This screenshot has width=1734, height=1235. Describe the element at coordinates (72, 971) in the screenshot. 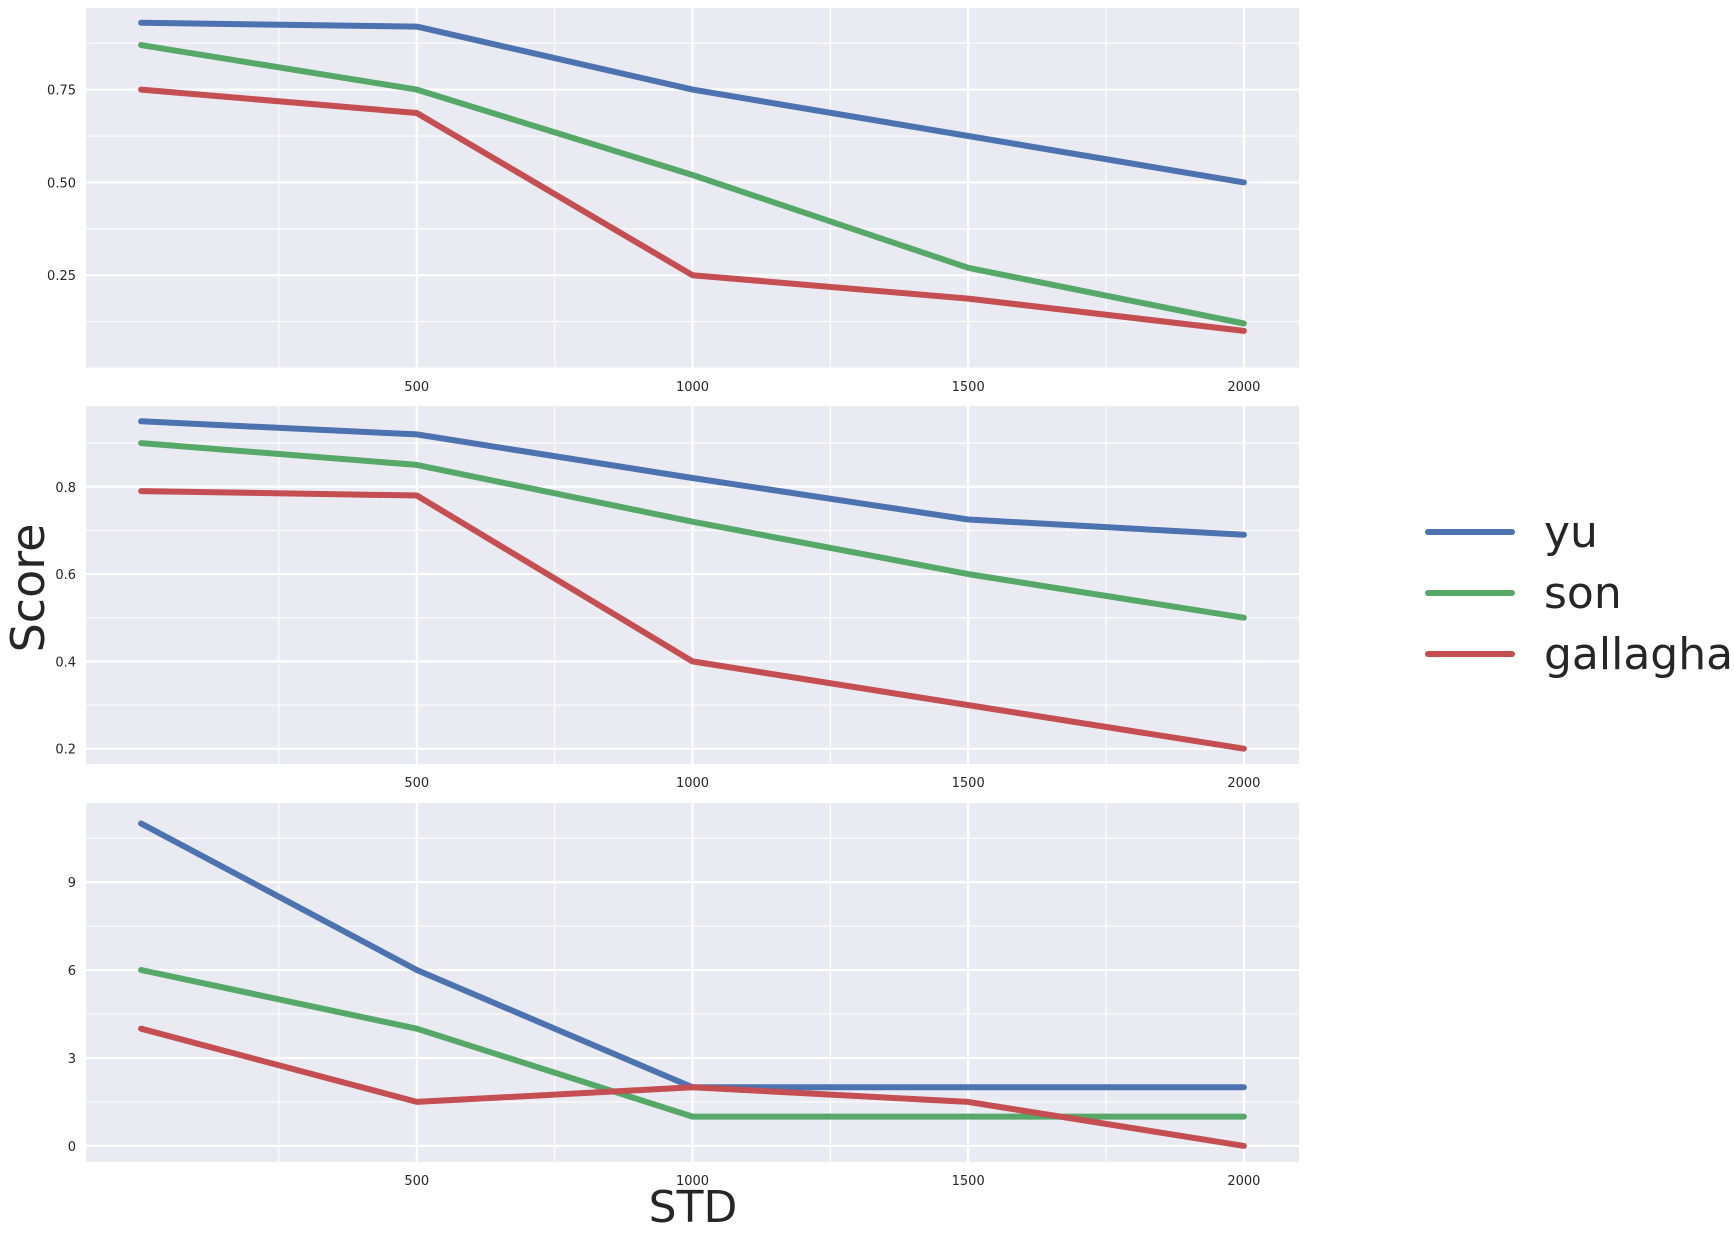

I see `y-tick-label: 6` at that location.